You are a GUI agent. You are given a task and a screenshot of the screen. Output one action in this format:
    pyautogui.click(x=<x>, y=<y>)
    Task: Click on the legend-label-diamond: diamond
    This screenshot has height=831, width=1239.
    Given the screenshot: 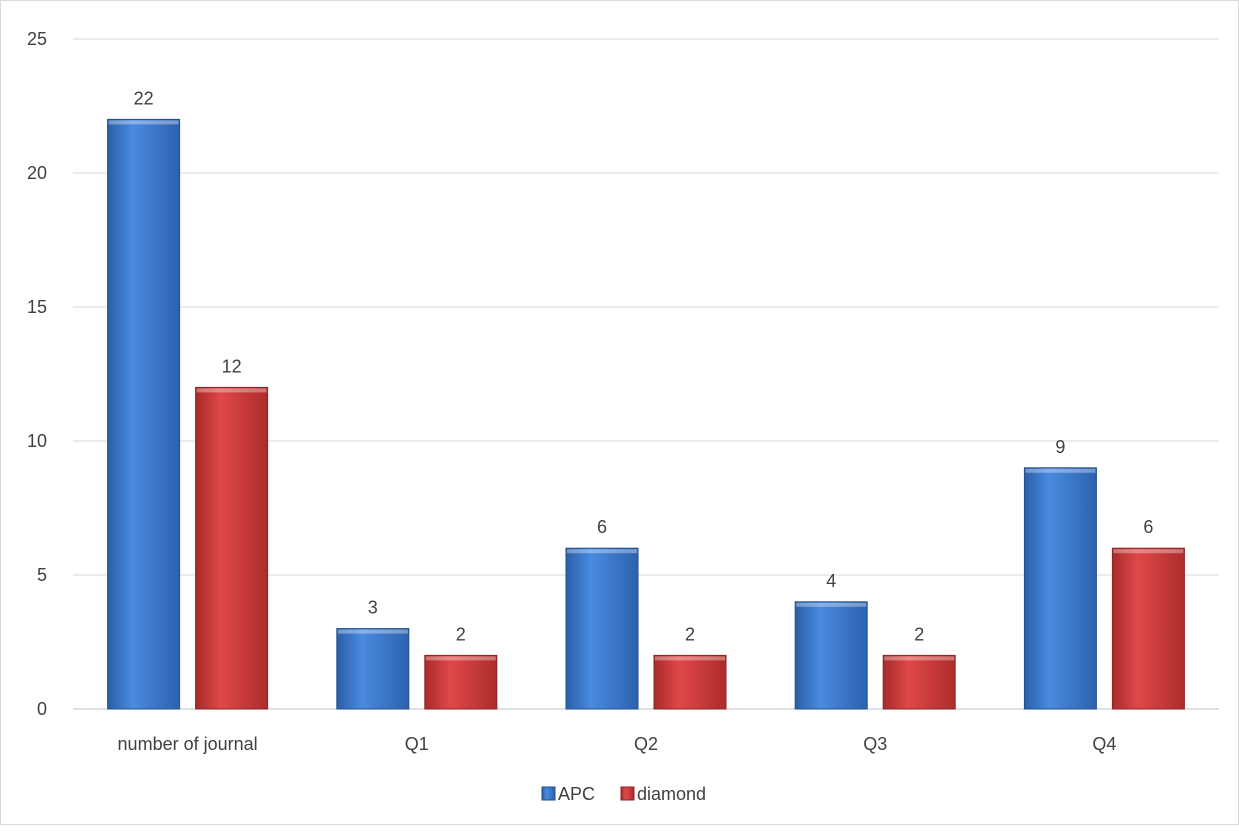 What is the action you would take?
    pyautogui.click(x=671, y=794)
    